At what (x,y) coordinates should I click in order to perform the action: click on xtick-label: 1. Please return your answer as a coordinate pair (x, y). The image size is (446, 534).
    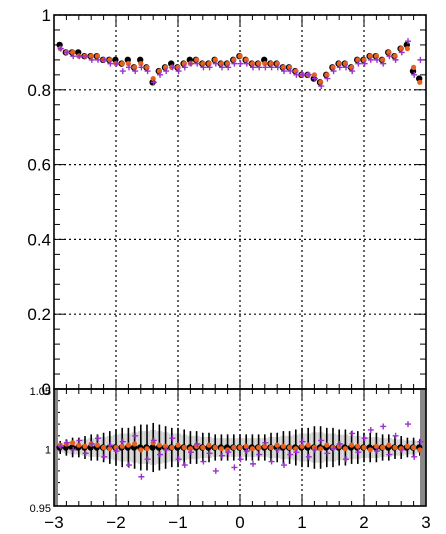
    Looking at the image, I should click on (301, 522).